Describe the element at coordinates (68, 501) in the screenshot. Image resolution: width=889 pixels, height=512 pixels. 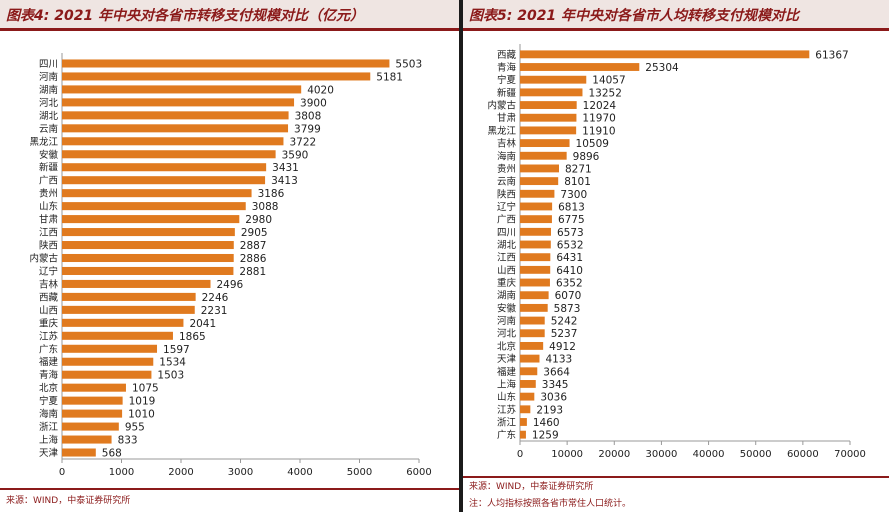
I see `left-source-text: 来源：WIND，中泰证券研究所` at that location.